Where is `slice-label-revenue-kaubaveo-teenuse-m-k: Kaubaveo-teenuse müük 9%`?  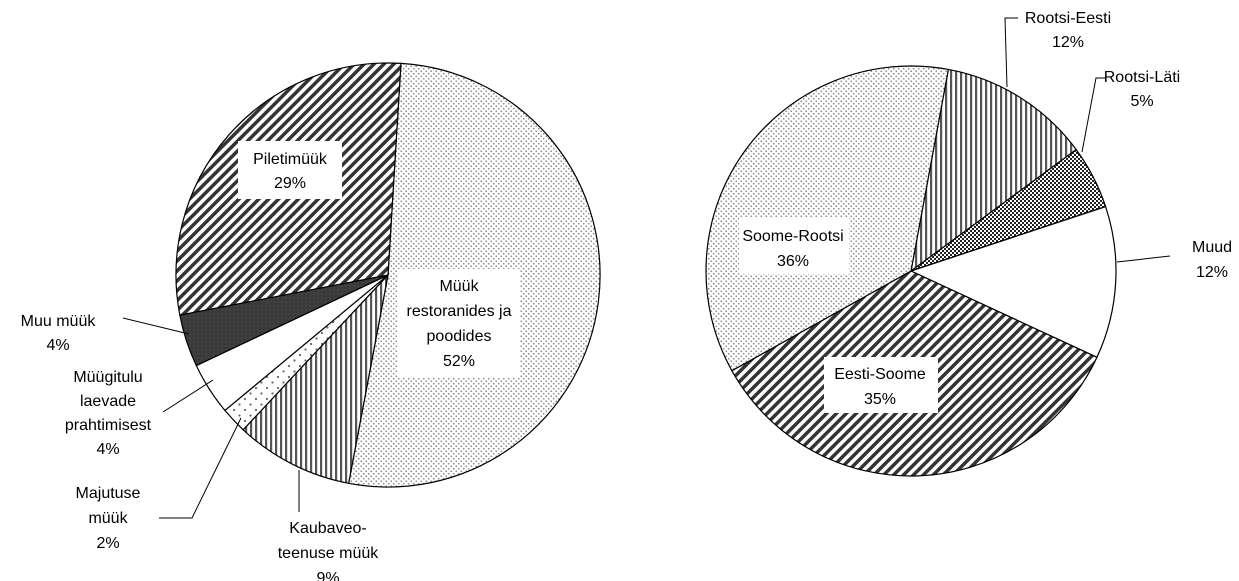
slice-label-revenue-kaubaveo-teenuse-m-k: Kaubaveo-teenuse müük 9% is located at coordinates (329, 550).